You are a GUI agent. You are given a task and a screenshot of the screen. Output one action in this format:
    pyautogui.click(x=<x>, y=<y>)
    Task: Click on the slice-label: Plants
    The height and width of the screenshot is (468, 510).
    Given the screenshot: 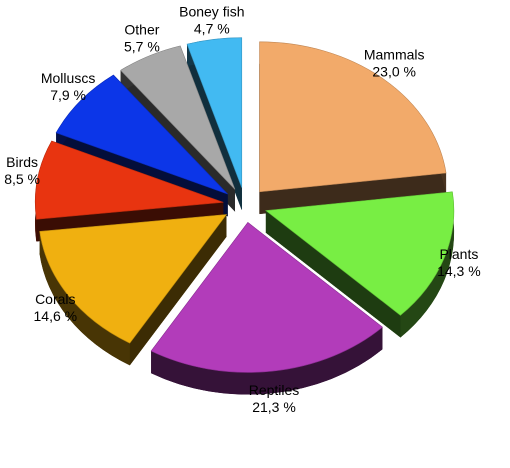 What is the action you would take?
    pyautogui.click(x=458, y=254)
    